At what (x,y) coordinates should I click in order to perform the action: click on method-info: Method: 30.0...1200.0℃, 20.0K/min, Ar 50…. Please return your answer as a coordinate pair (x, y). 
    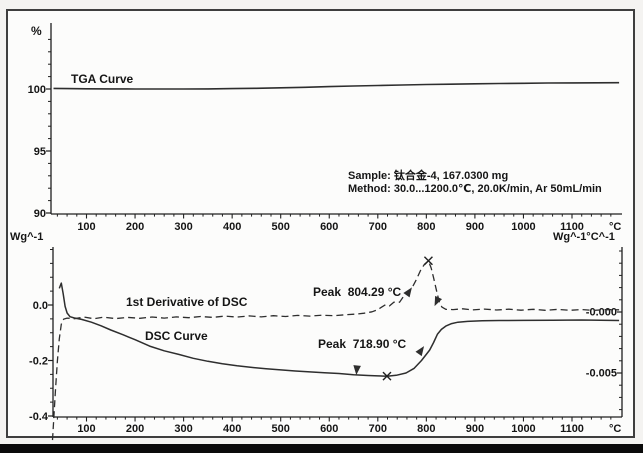
    Looking at the image, I should click on (475, 189).